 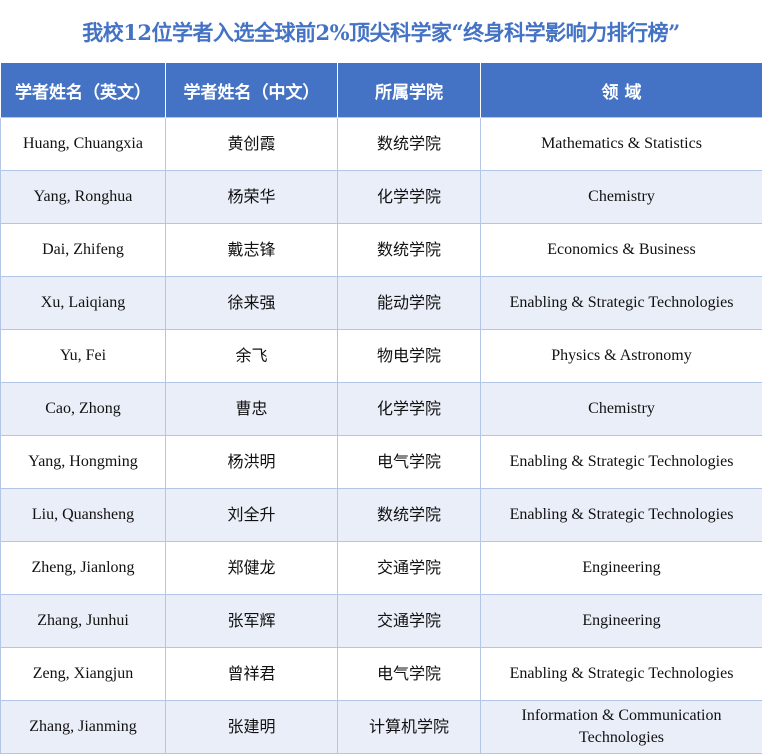 I want to click on chinese-name-cell: 曹忠, so click(x=252, y=409).